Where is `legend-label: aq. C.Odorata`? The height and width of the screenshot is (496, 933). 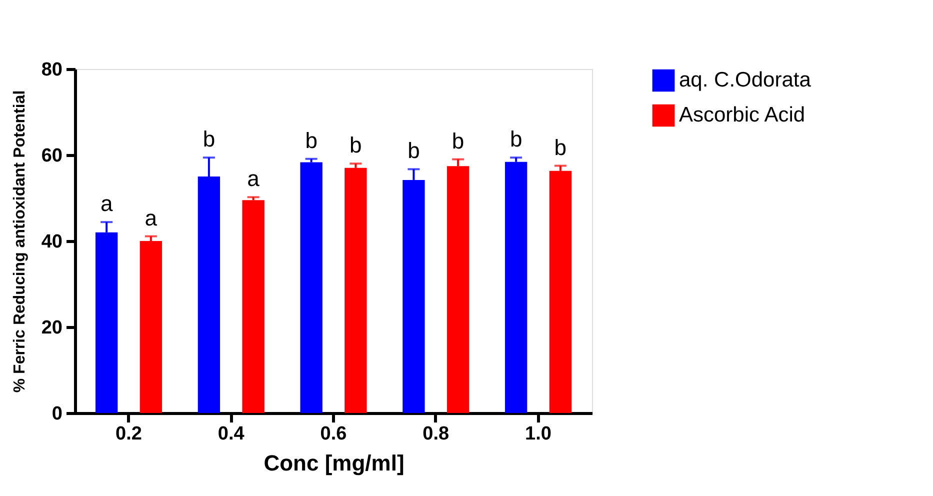
legend-label: aq. C.Odorata is located at coordinates (745, 80).